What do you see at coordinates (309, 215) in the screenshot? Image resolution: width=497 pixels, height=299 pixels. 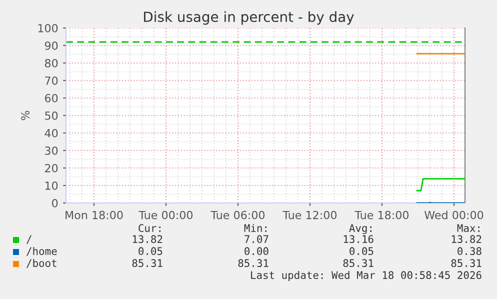 I see `x-tick-label: Tue 12:00` at bounding box center [309, 215].